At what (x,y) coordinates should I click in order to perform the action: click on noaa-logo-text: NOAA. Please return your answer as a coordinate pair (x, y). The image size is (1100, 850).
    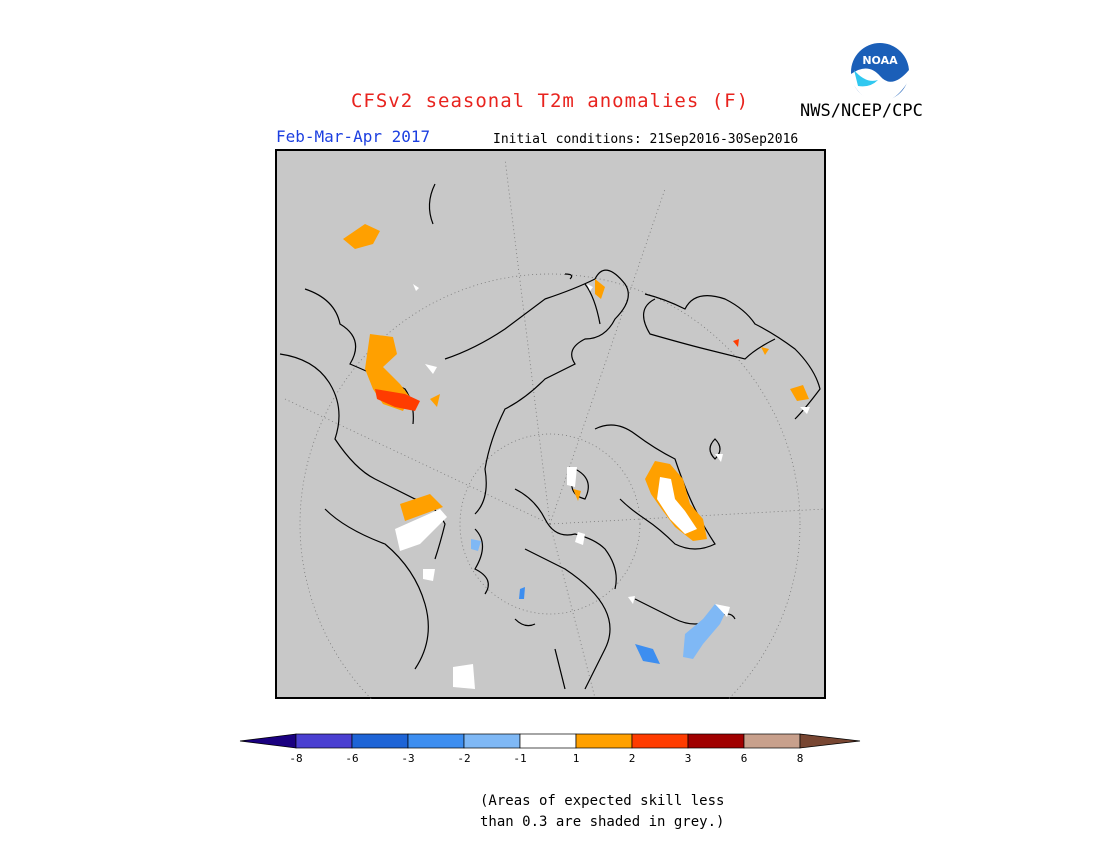
    Looking at the image, I should click on (880, 60).